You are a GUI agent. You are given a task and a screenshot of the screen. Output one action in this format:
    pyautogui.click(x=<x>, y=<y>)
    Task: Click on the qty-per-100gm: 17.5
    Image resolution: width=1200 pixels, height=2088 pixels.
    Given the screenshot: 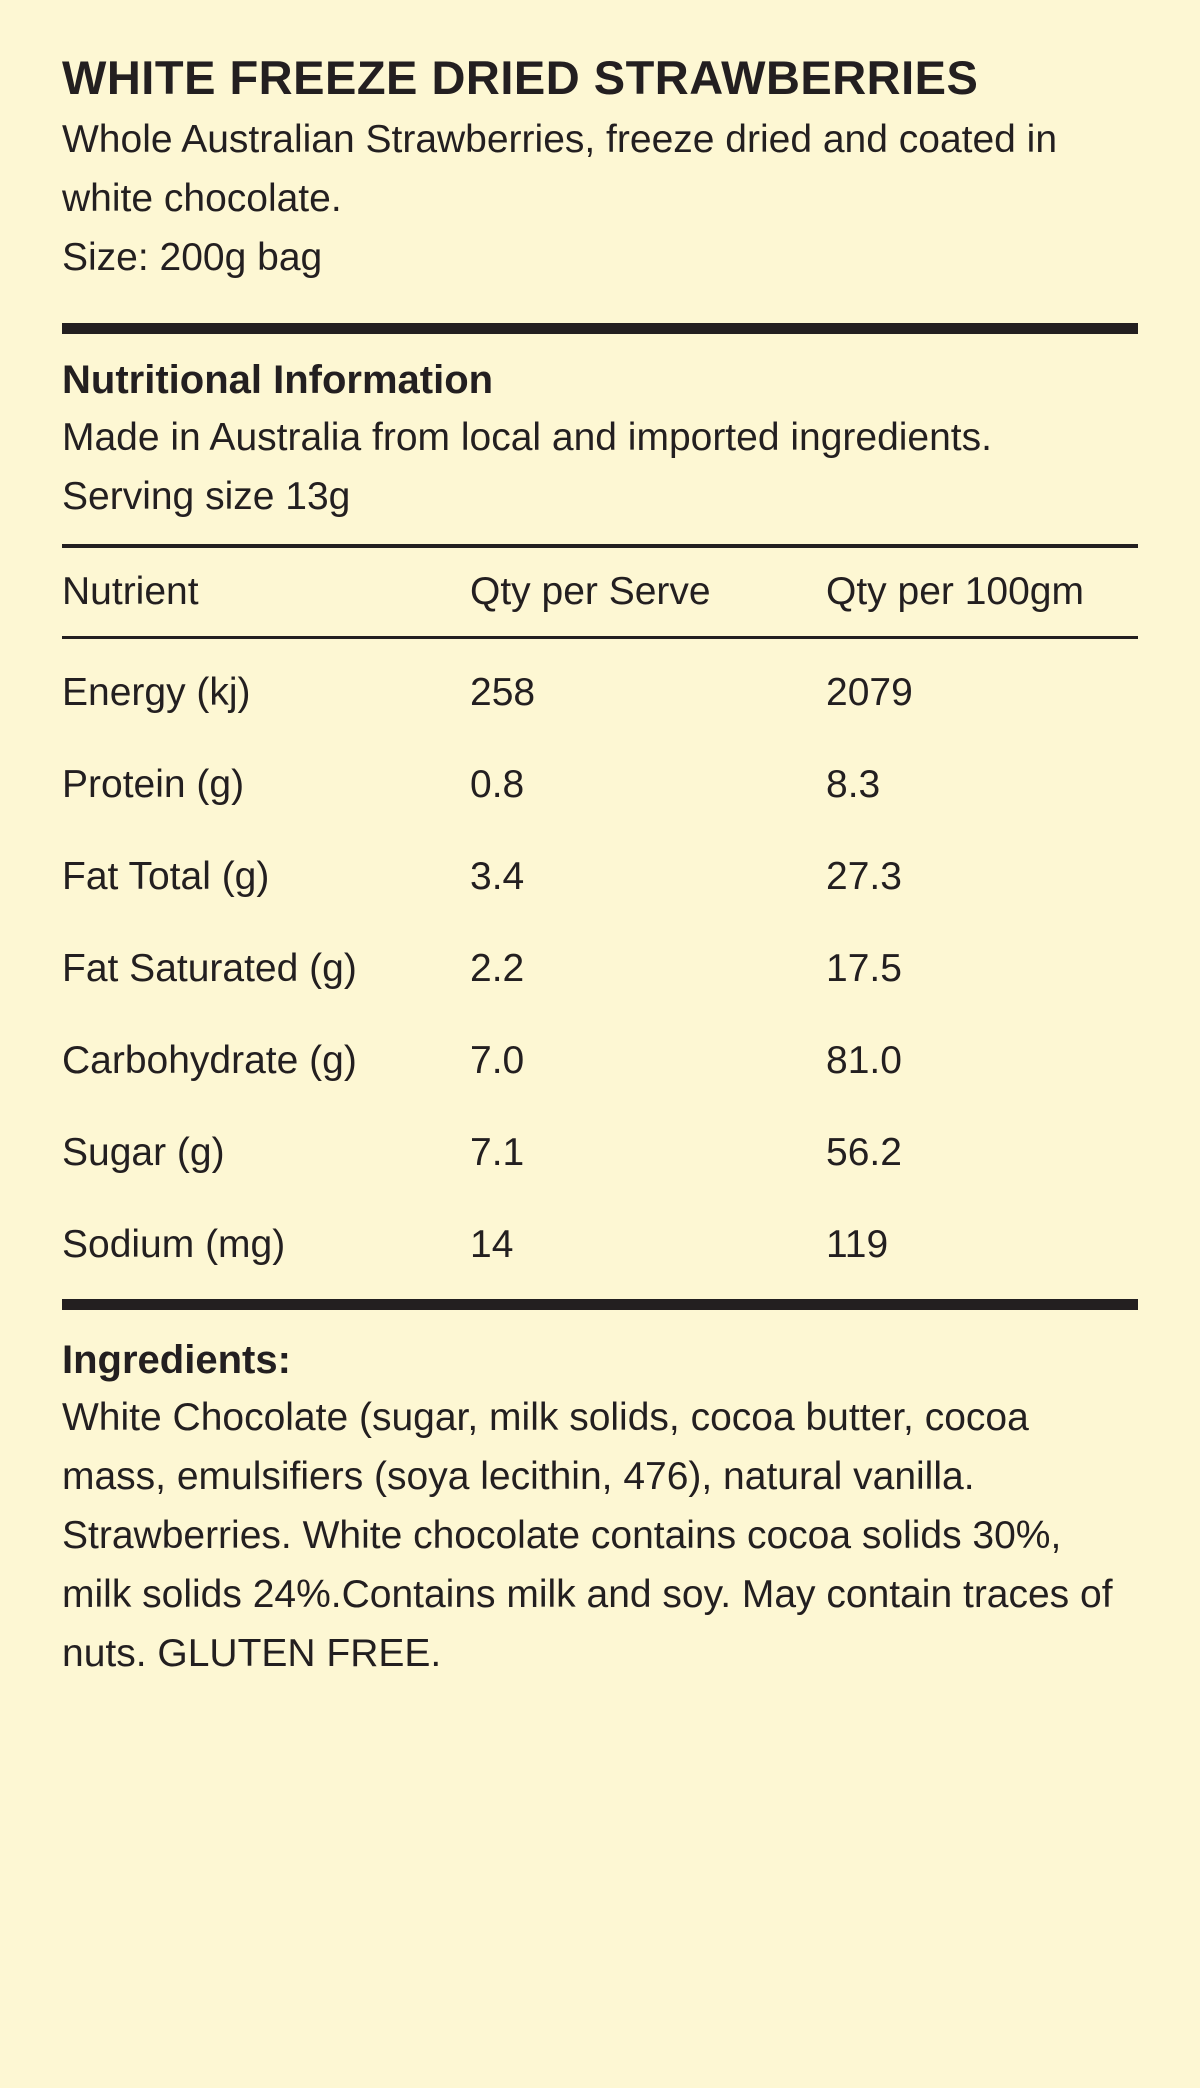 What is the action you would take?
    pyautogui.click(x=864, y=968)
    